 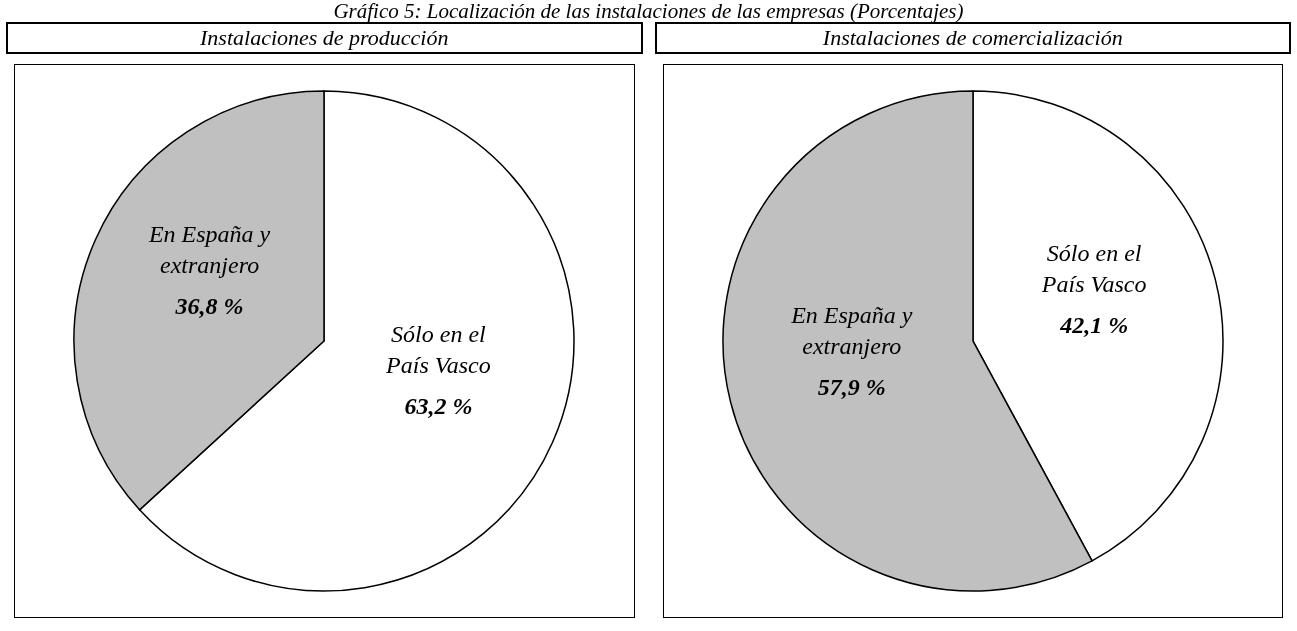 What do you see at coordinates (209, 305) in the screenshot?
I see `data-label: 36,8 %` at bounding box center [209, 305].